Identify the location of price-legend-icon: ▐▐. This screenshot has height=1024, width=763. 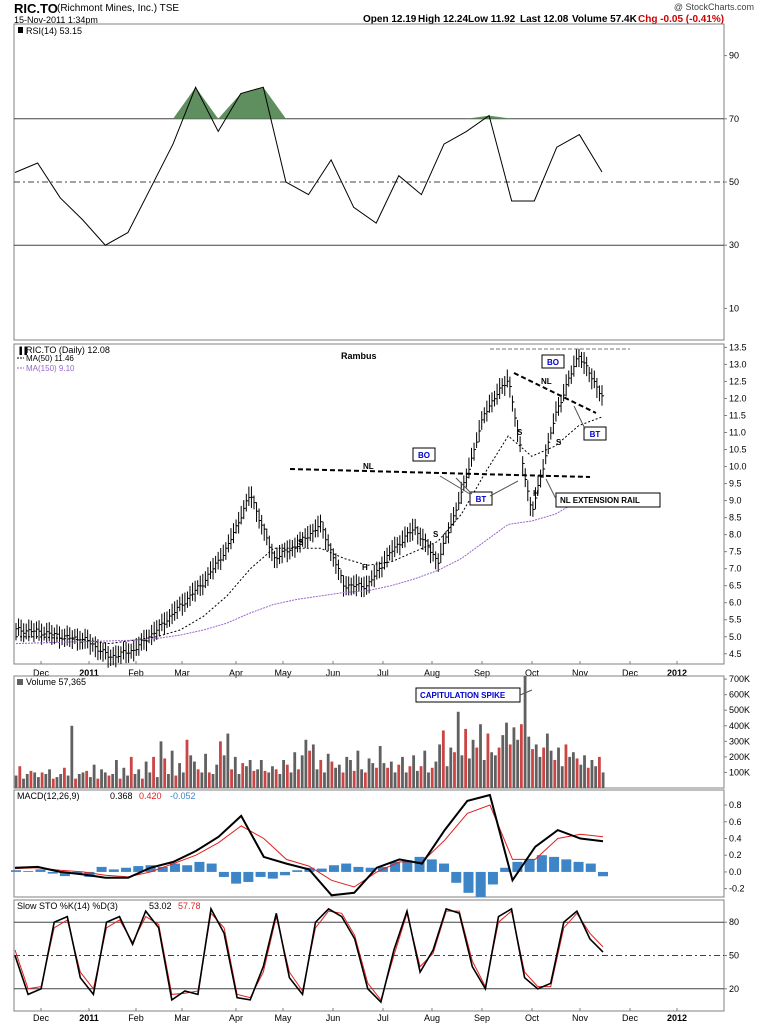
(22, 351).